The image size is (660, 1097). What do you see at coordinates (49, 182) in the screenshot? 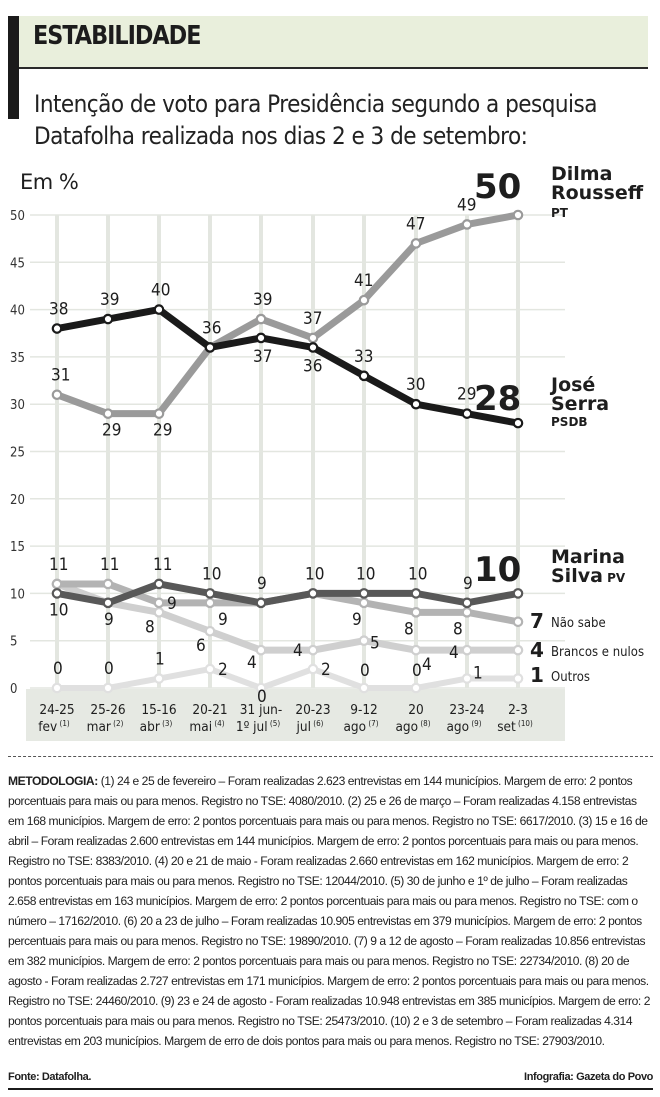
I see `y-axis-unit-label: Em %` at bounding box center [49, 182].